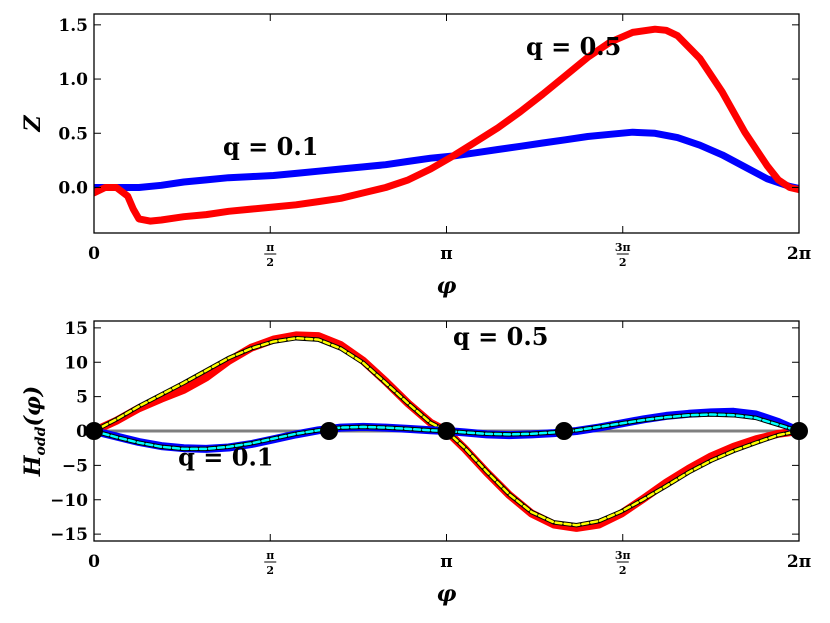 This screenshot has width=830, height=623. What do you see at coordinates (76, 363) in the screenshot?
I see `y-tick-label: 10` at bounding box center [76, 363].